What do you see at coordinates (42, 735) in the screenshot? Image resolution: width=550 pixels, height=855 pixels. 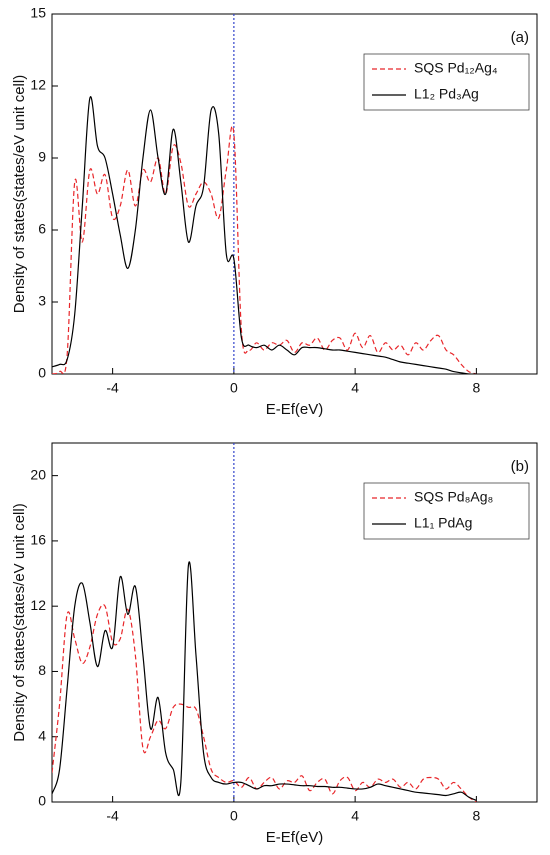 I see `y-tick-label: 4` at bounding box center [42, 735].